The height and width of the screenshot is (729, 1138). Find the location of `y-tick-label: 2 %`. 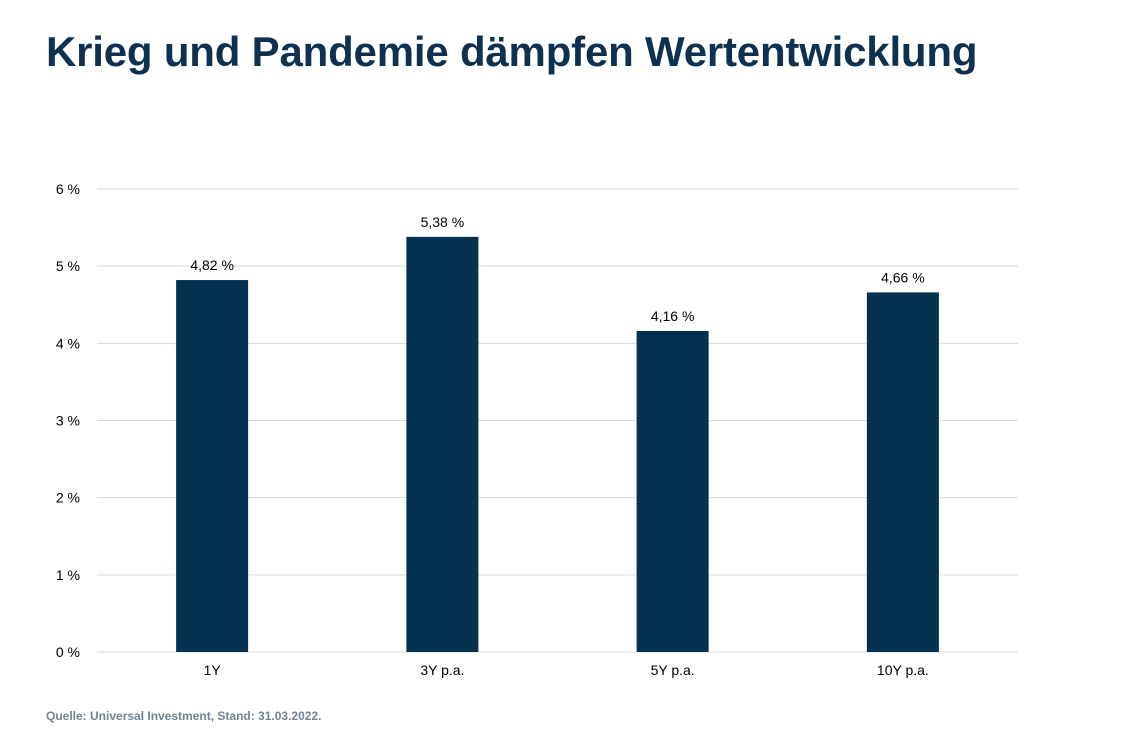

y-tick-label: 2 % is located at coordinates (68, 498).